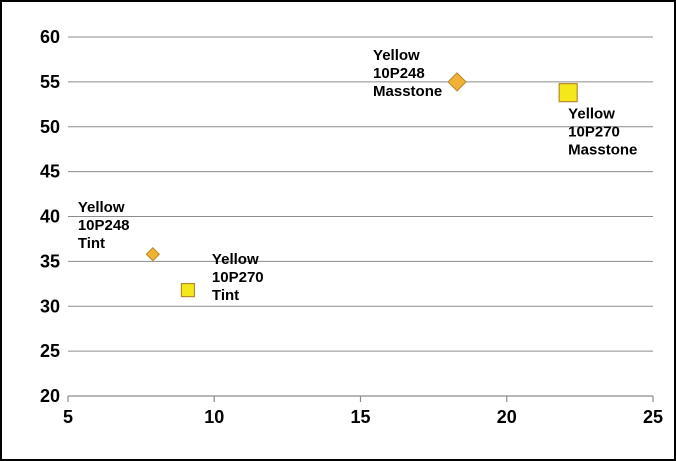 This screenshot has height=461, width=676. What do you see at coordinates (214, 417) in the screenshot?
I see `x-tick-label: 10` at bounding box center [214, 417].